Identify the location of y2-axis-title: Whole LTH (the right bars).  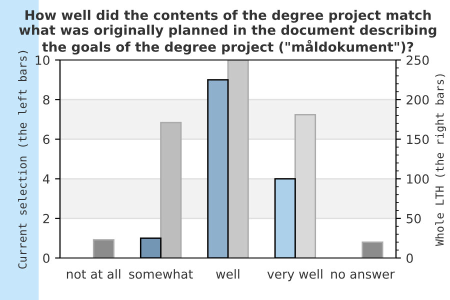
(440, 160).